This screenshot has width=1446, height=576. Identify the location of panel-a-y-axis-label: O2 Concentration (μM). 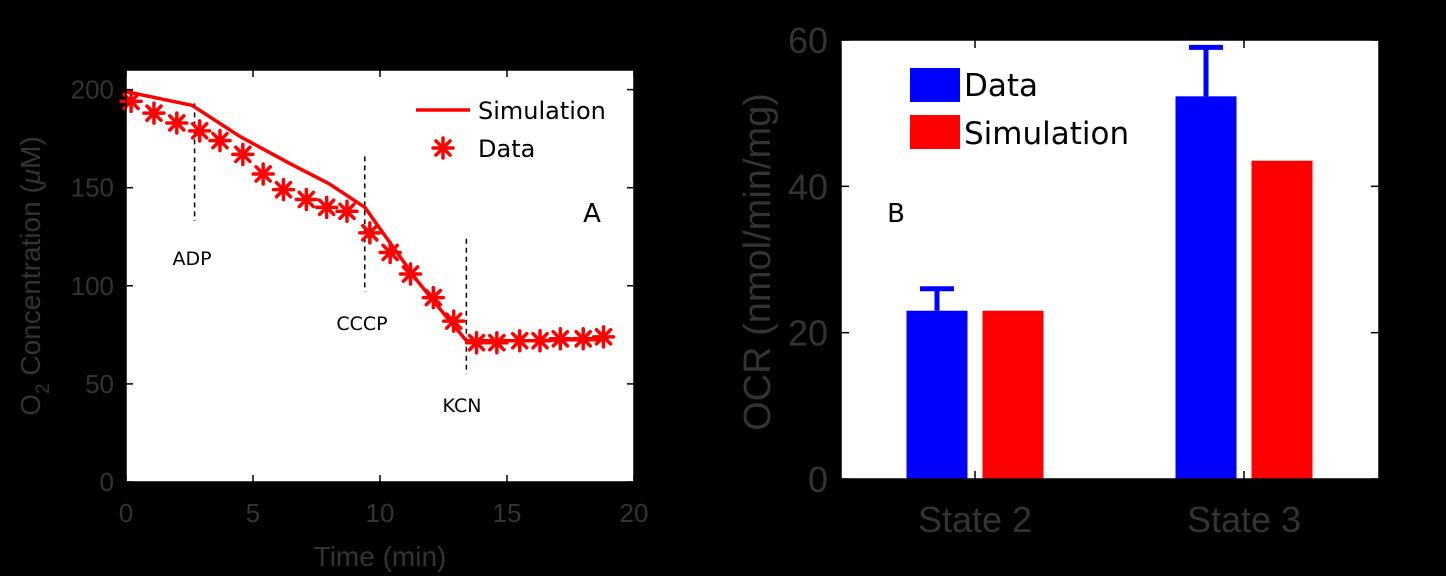
(34, 276).